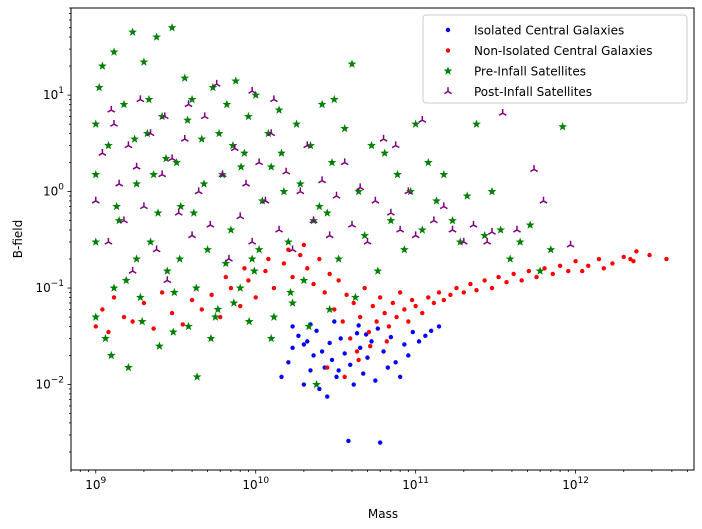 The width and height of the screenshot is (702, 529). I want to click on x-tick-label-3: 1012, so click(575, 484).